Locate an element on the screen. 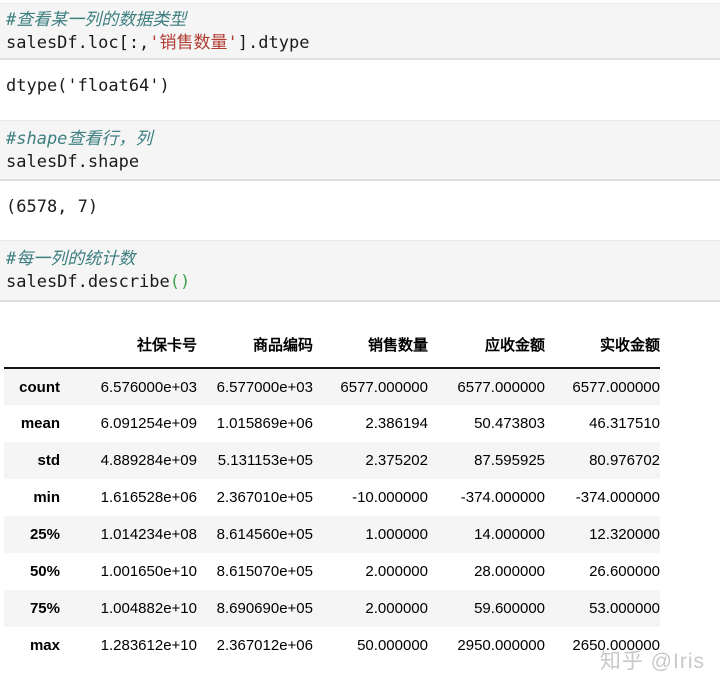 Image resolution: width=720 pixels, height=683 pixels. row-label: min is located at coordinates (46, 497).